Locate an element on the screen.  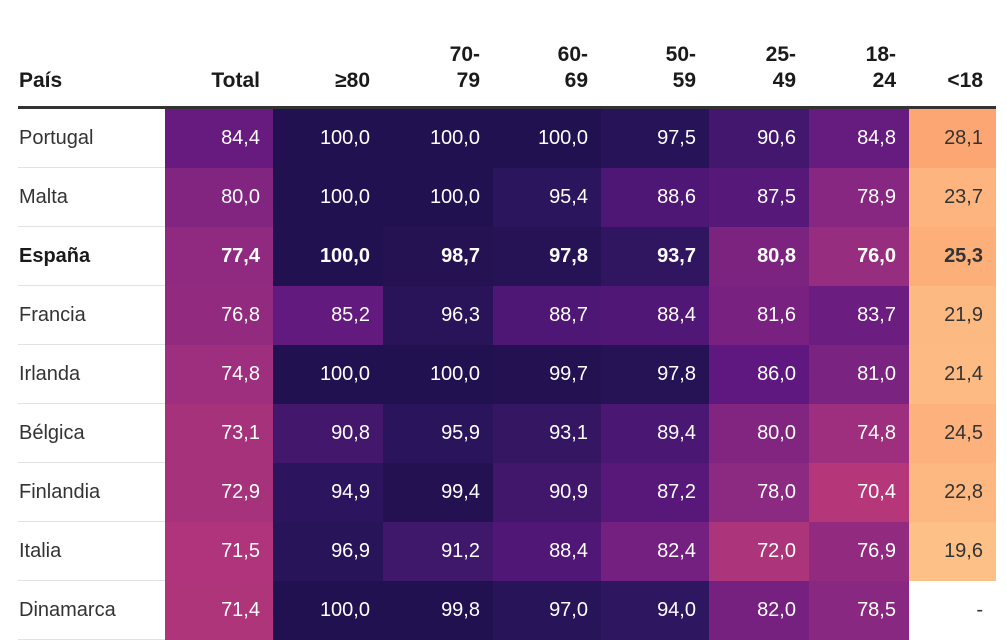
heat-cell-18-24: 84,8 is located at coordinates (859, 137).